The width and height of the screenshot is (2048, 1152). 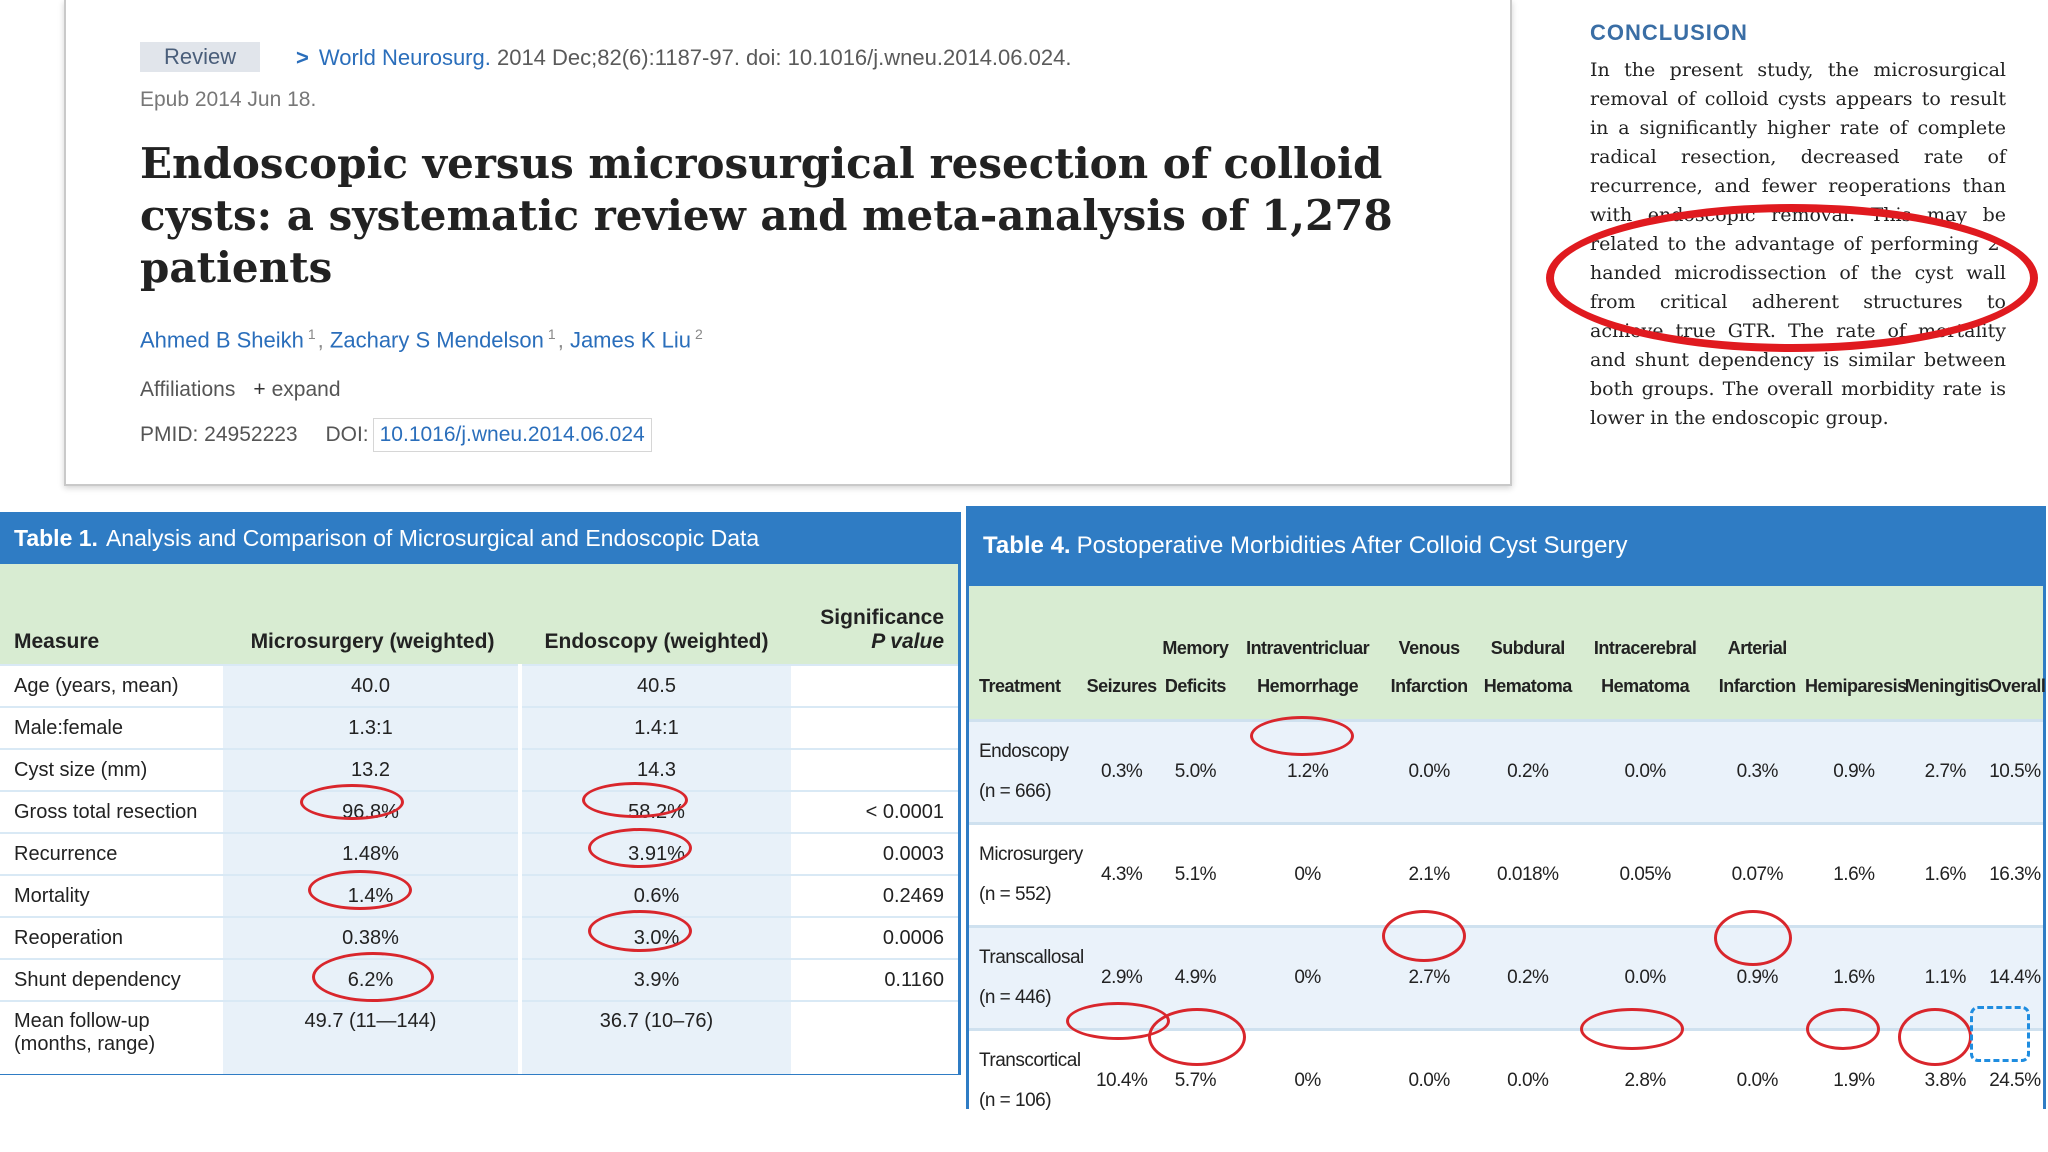 What do you see at coordinates (1946, 653) in the screenshot?
I see `column-header: Meningitis` at bounding box center [1946, 653].